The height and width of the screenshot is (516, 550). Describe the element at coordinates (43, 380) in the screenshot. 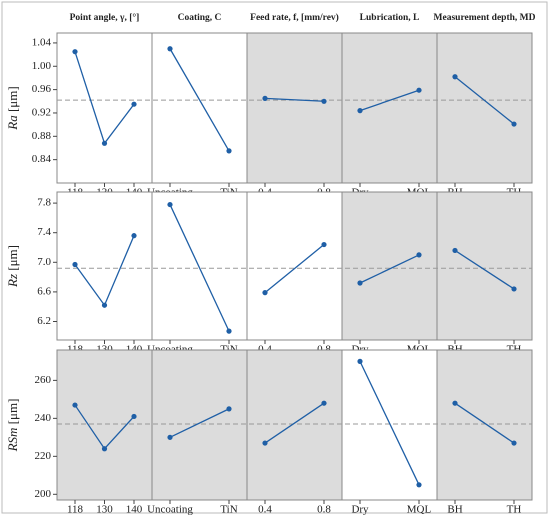

I see `y-tick-label: 260` at that location.